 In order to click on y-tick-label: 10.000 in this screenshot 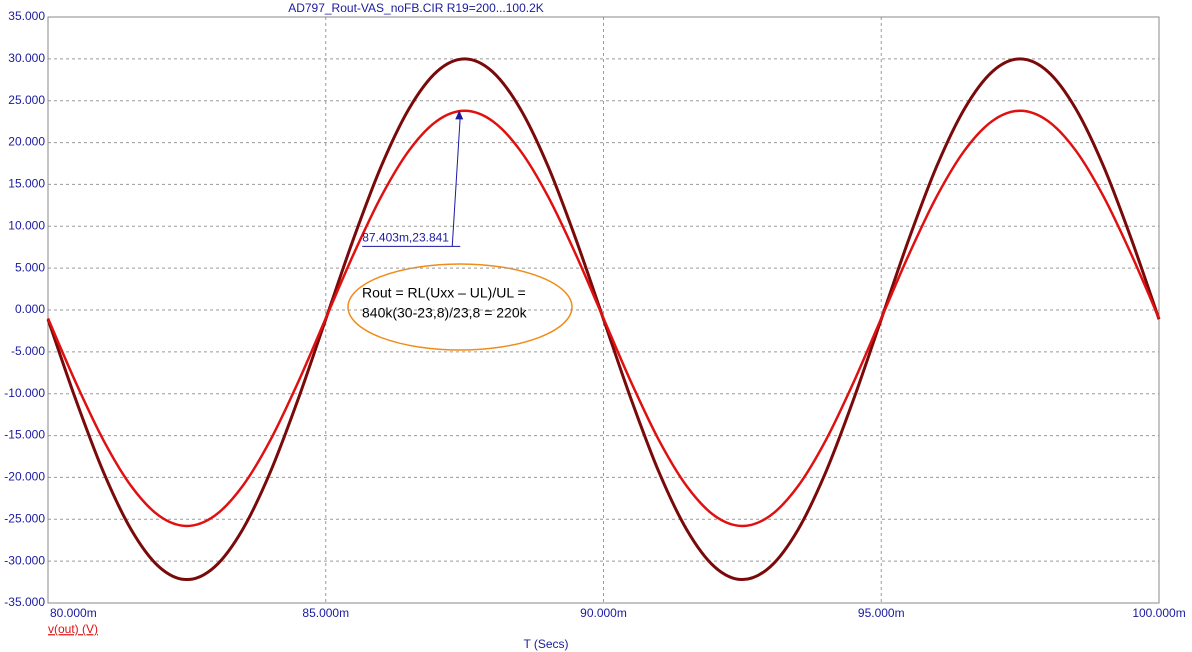, I will do `click(26, 225)`.